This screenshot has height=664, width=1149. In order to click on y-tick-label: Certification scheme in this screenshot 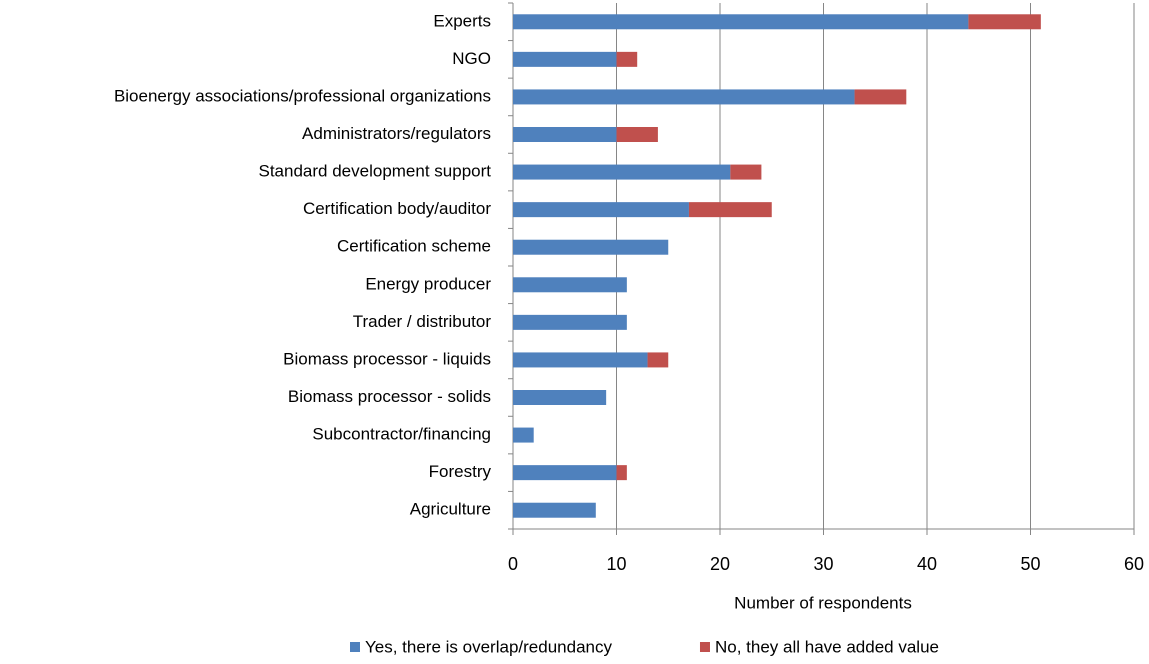, I will do `click(414, 246)`.